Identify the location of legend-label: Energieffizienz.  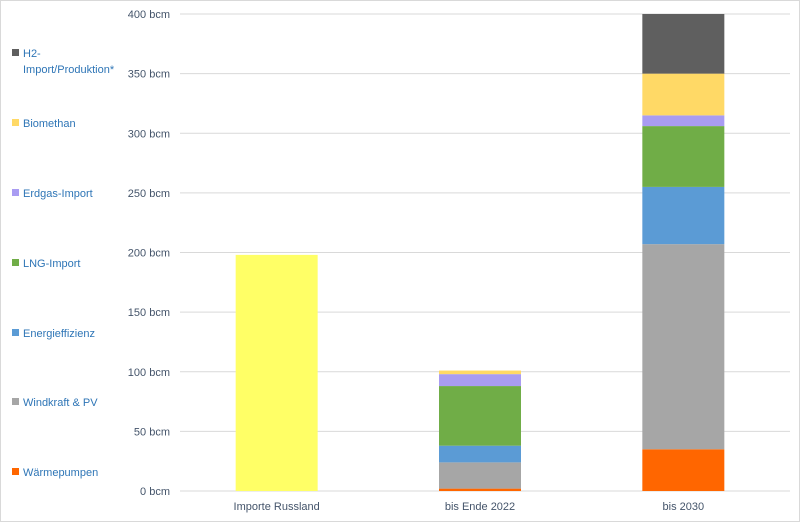
(59, 334).